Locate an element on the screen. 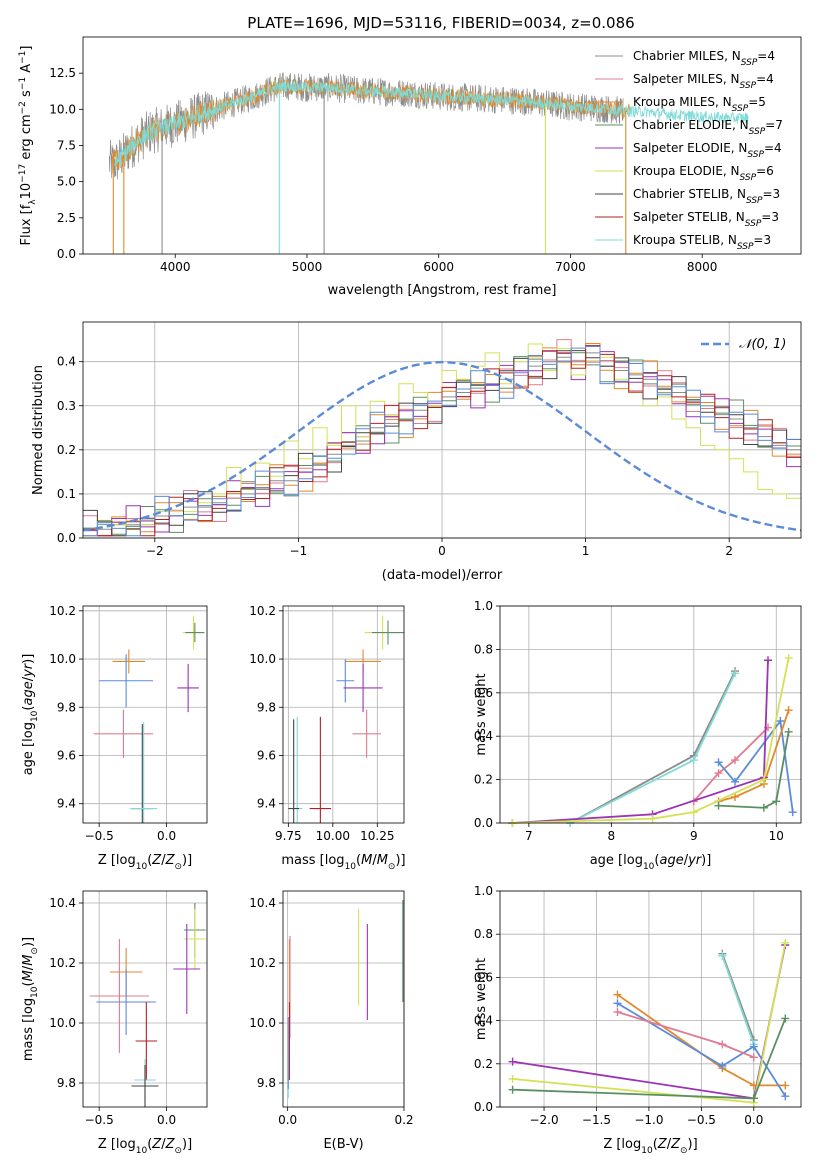  x-axis-label-part: mass [log is located at coordinates (312, 860).